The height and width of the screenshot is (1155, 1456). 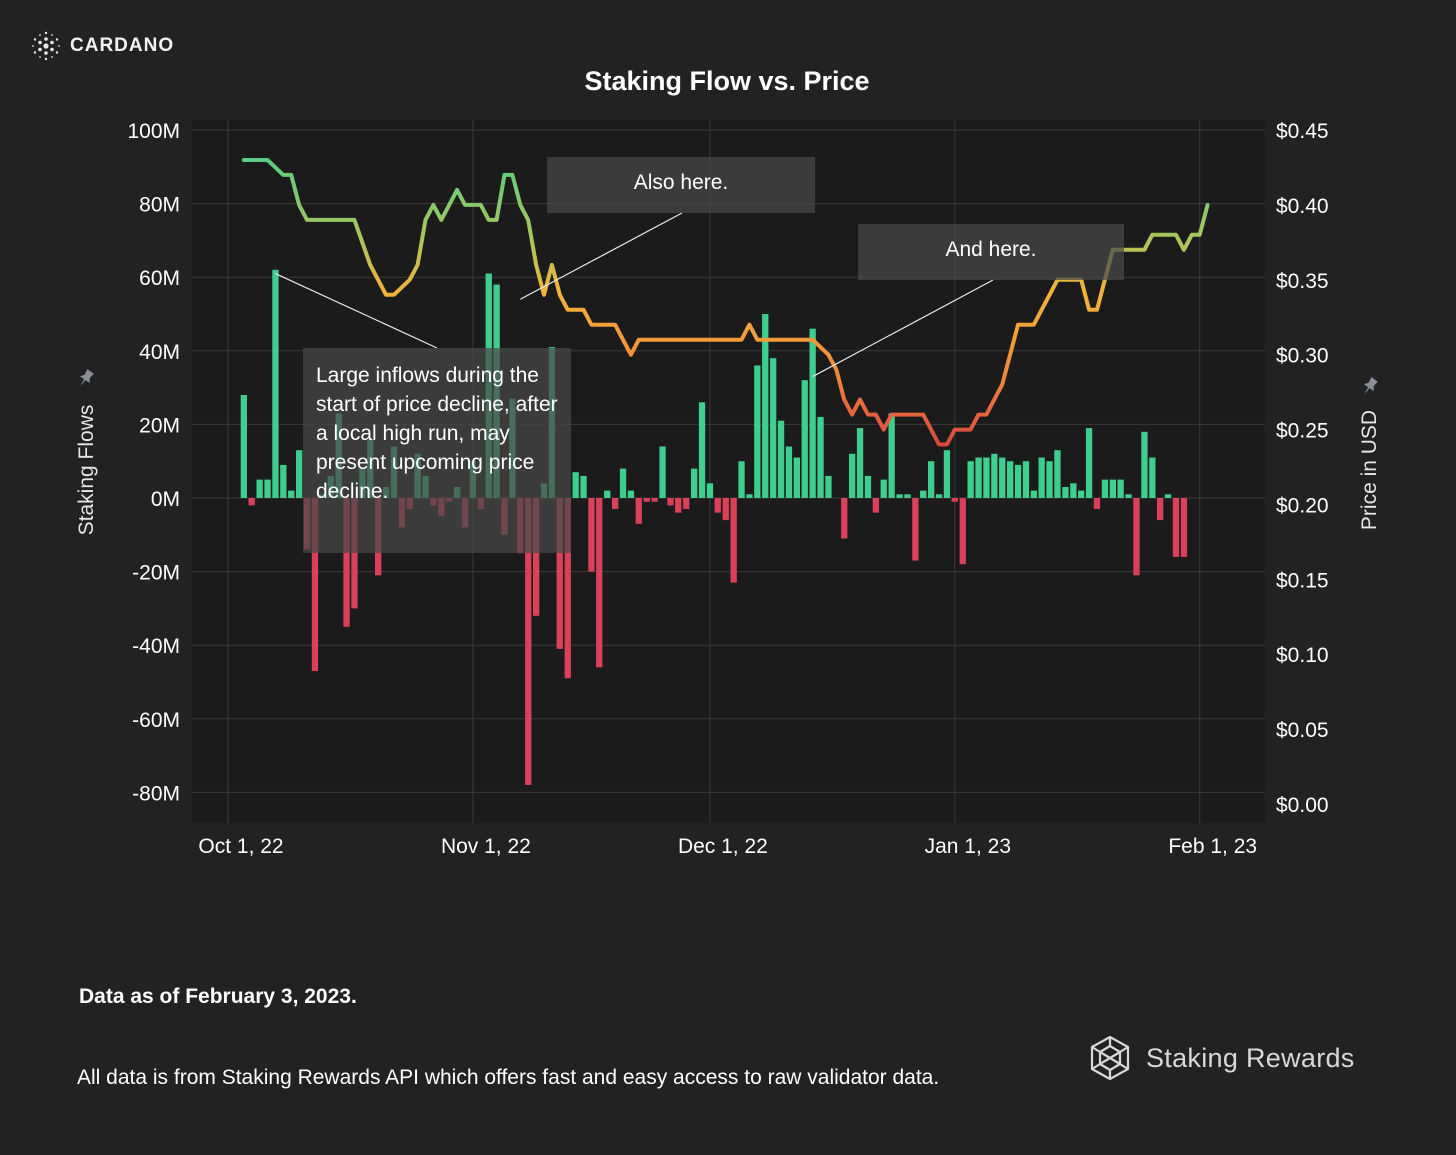 I want to click on brand-name: CARDANO, so click(x=122, y=45).